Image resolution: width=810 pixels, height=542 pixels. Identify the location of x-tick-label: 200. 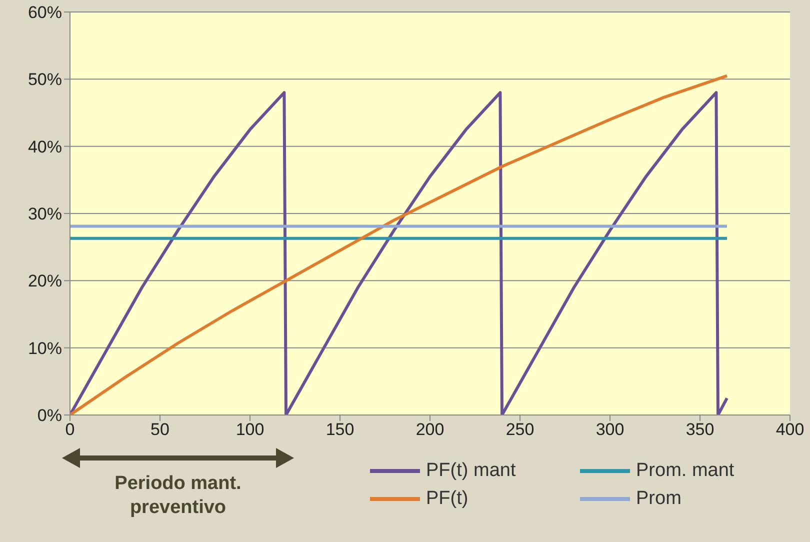
(430, 430).